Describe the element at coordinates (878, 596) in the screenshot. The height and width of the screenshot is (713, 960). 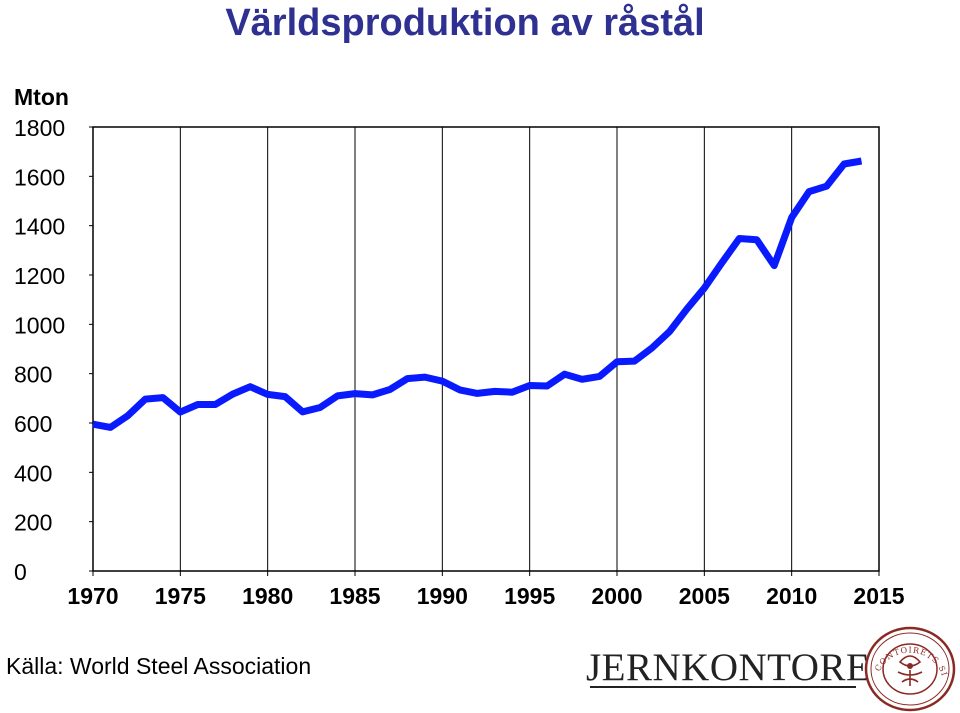
I see `x-tick-label-2015: 2015` at that location.